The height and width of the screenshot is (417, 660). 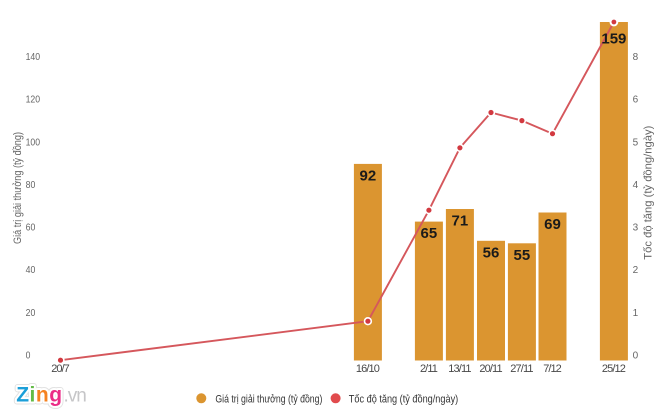 What do you see at coordinates (552, 224) in the screenshot?
I see `svg-text: 69` at bounding box center [552, 224].